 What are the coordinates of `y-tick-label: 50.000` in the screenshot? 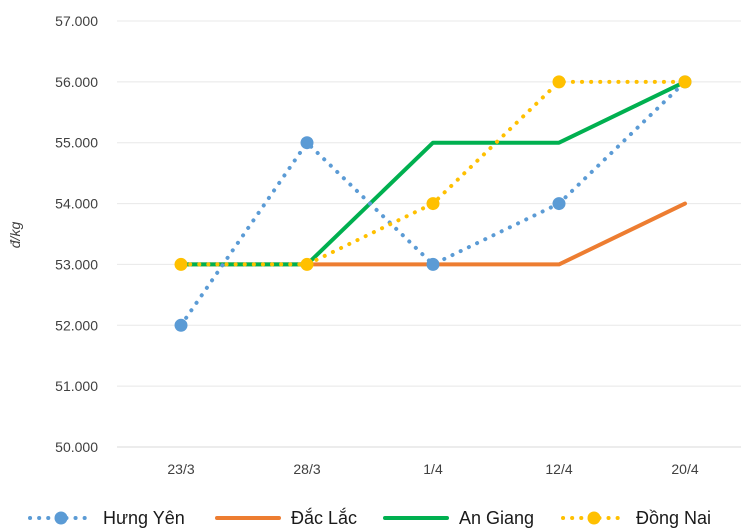 It's located at (76, 447).